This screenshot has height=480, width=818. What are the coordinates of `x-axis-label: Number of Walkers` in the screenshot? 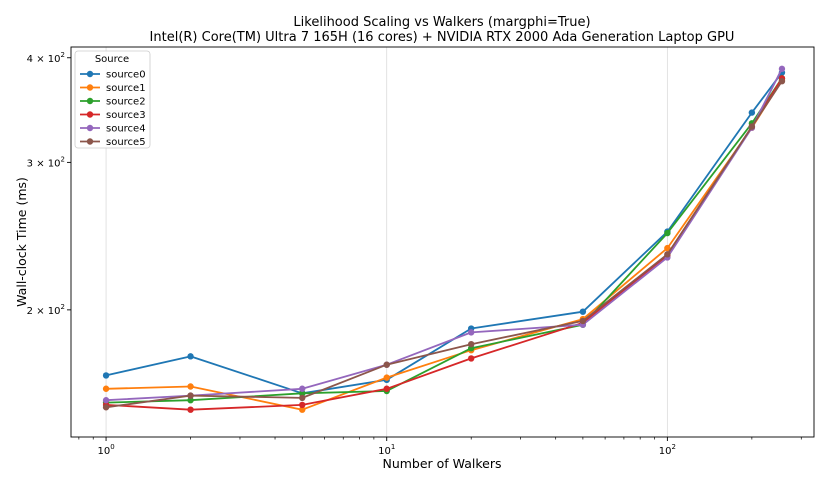 It's located at (441, 463).